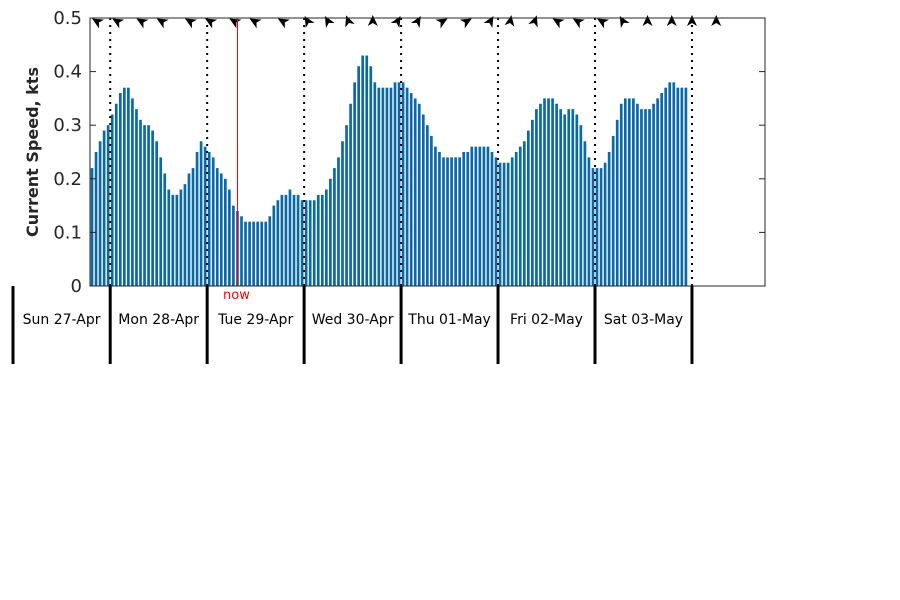 The height and width of the screenshot is (600, 900). Describe the element at coordinates (643, 320) in the screenshot. I see `day-label: Sat 03-May` at that location.